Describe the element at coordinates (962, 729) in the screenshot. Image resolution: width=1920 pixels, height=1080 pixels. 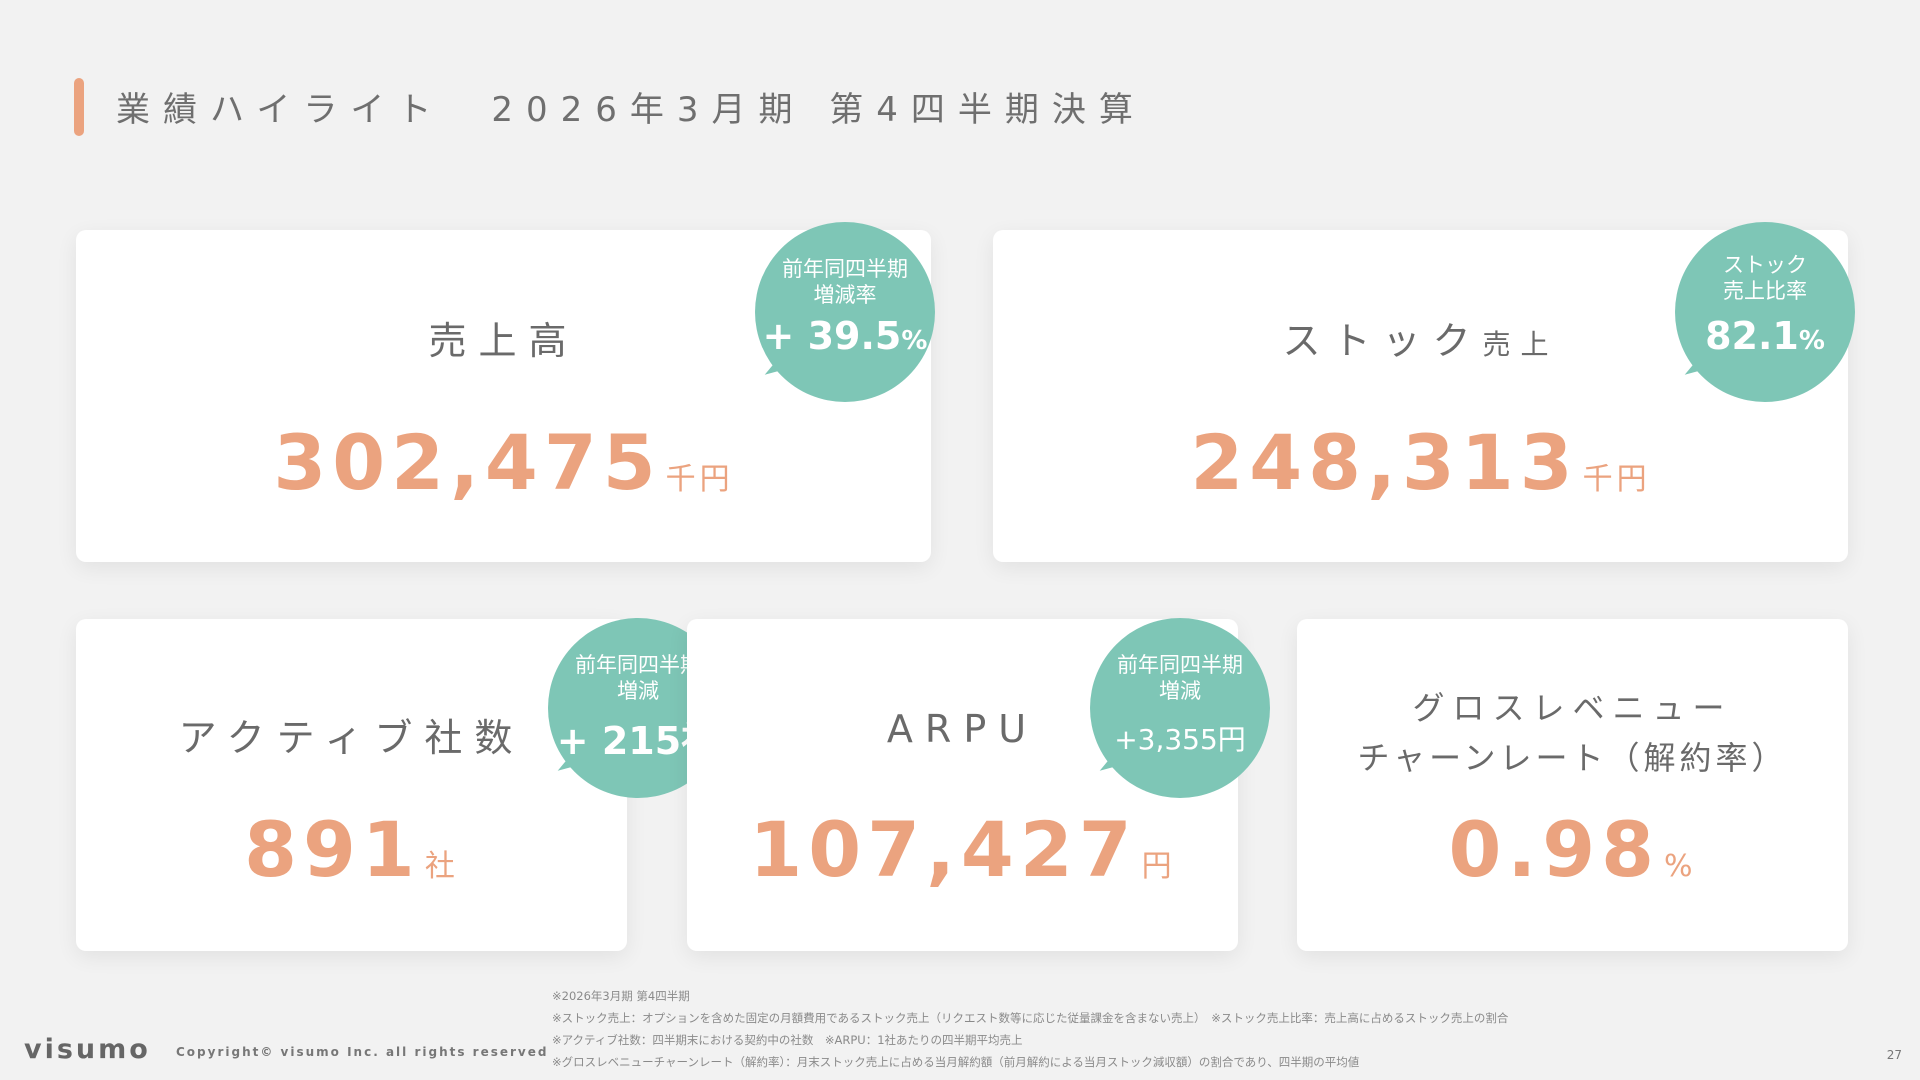
I see `arpu-label: ARPU` at that location.